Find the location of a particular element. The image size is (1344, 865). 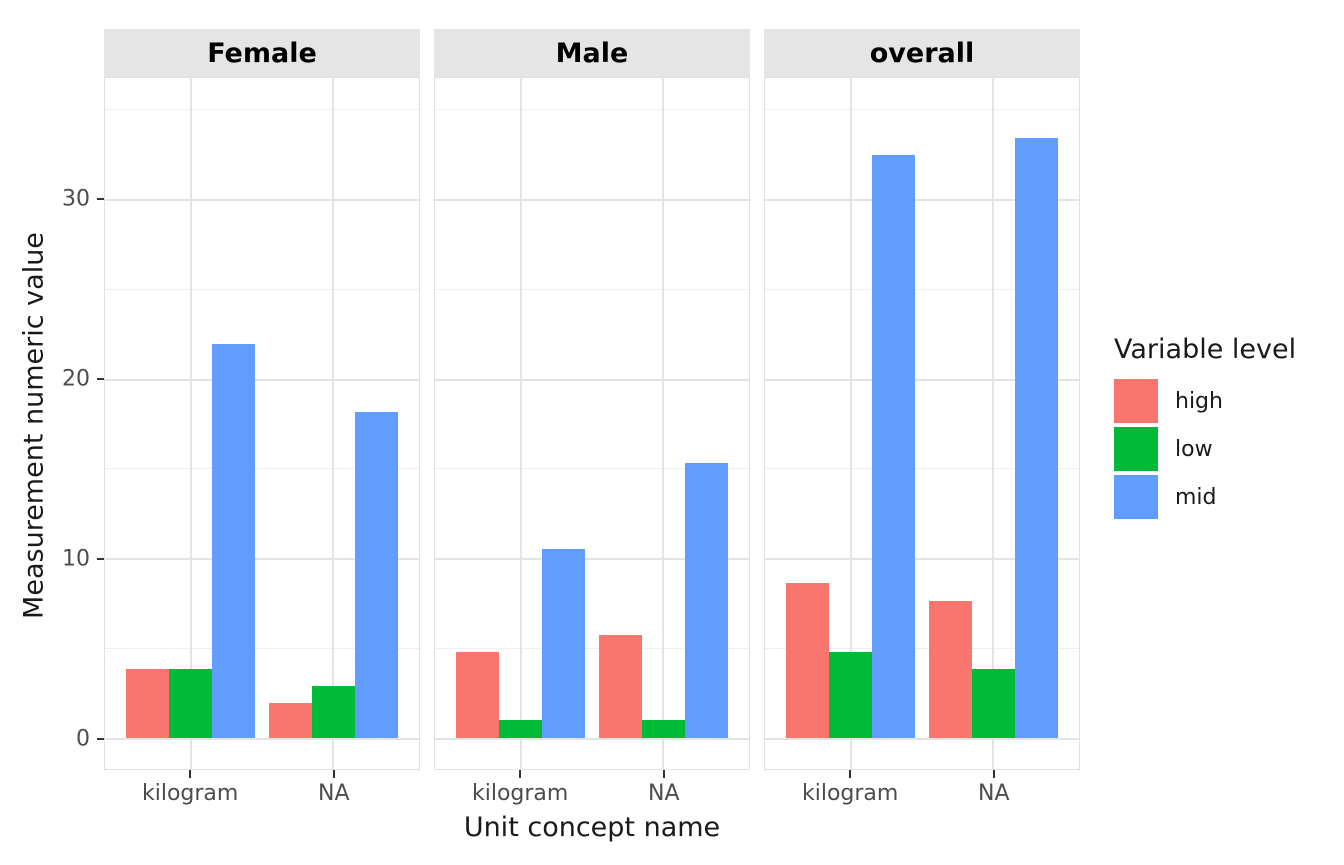

legend-label: low is located at coordinates (1194, 449).